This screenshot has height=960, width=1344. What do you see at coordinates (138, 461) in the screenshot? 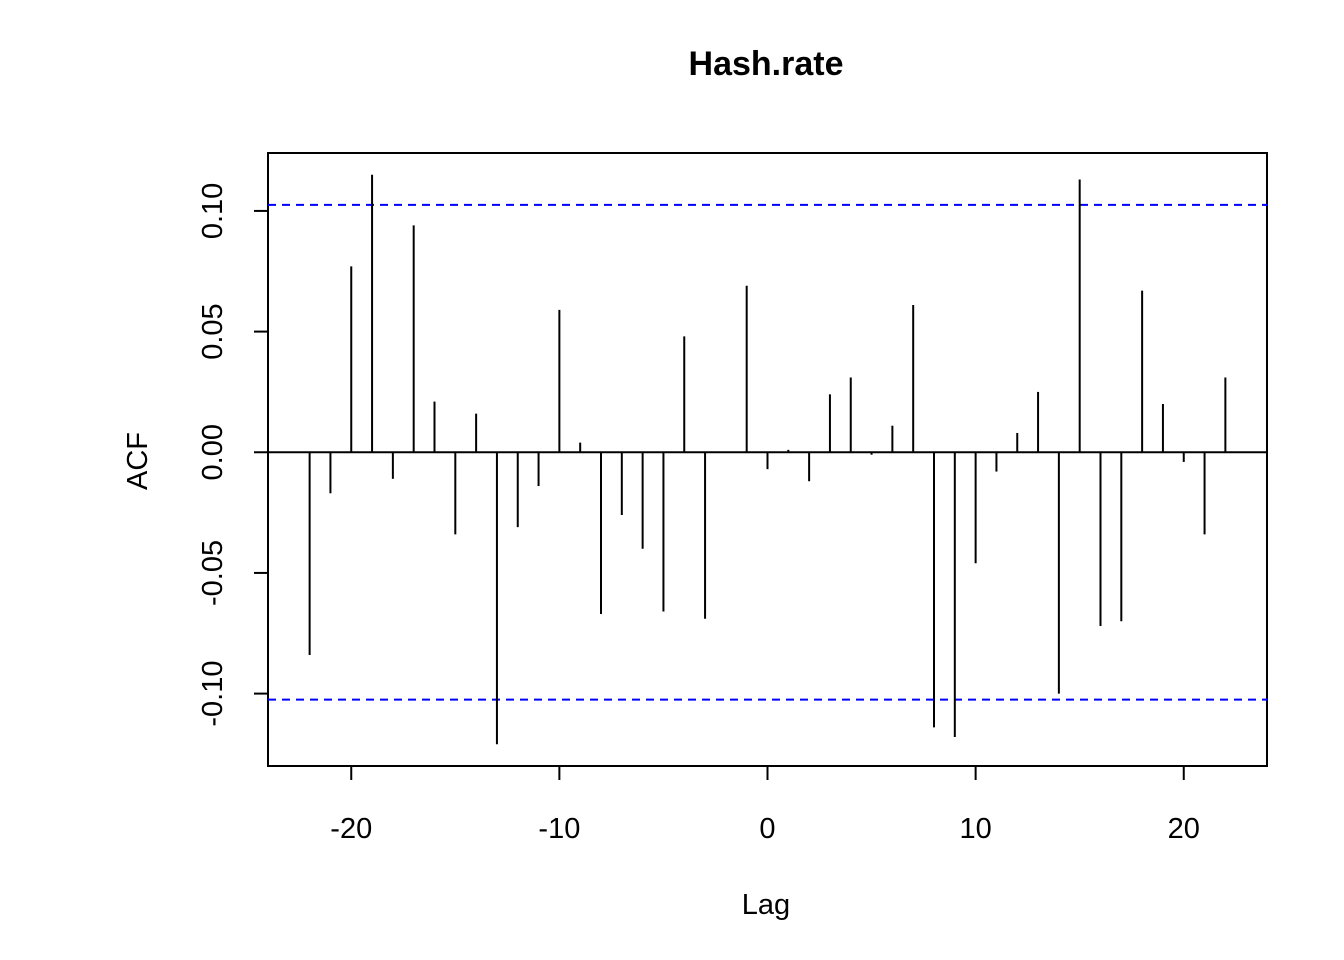
I see `y-axis-label: ACF` at bounding box center [138, 461].